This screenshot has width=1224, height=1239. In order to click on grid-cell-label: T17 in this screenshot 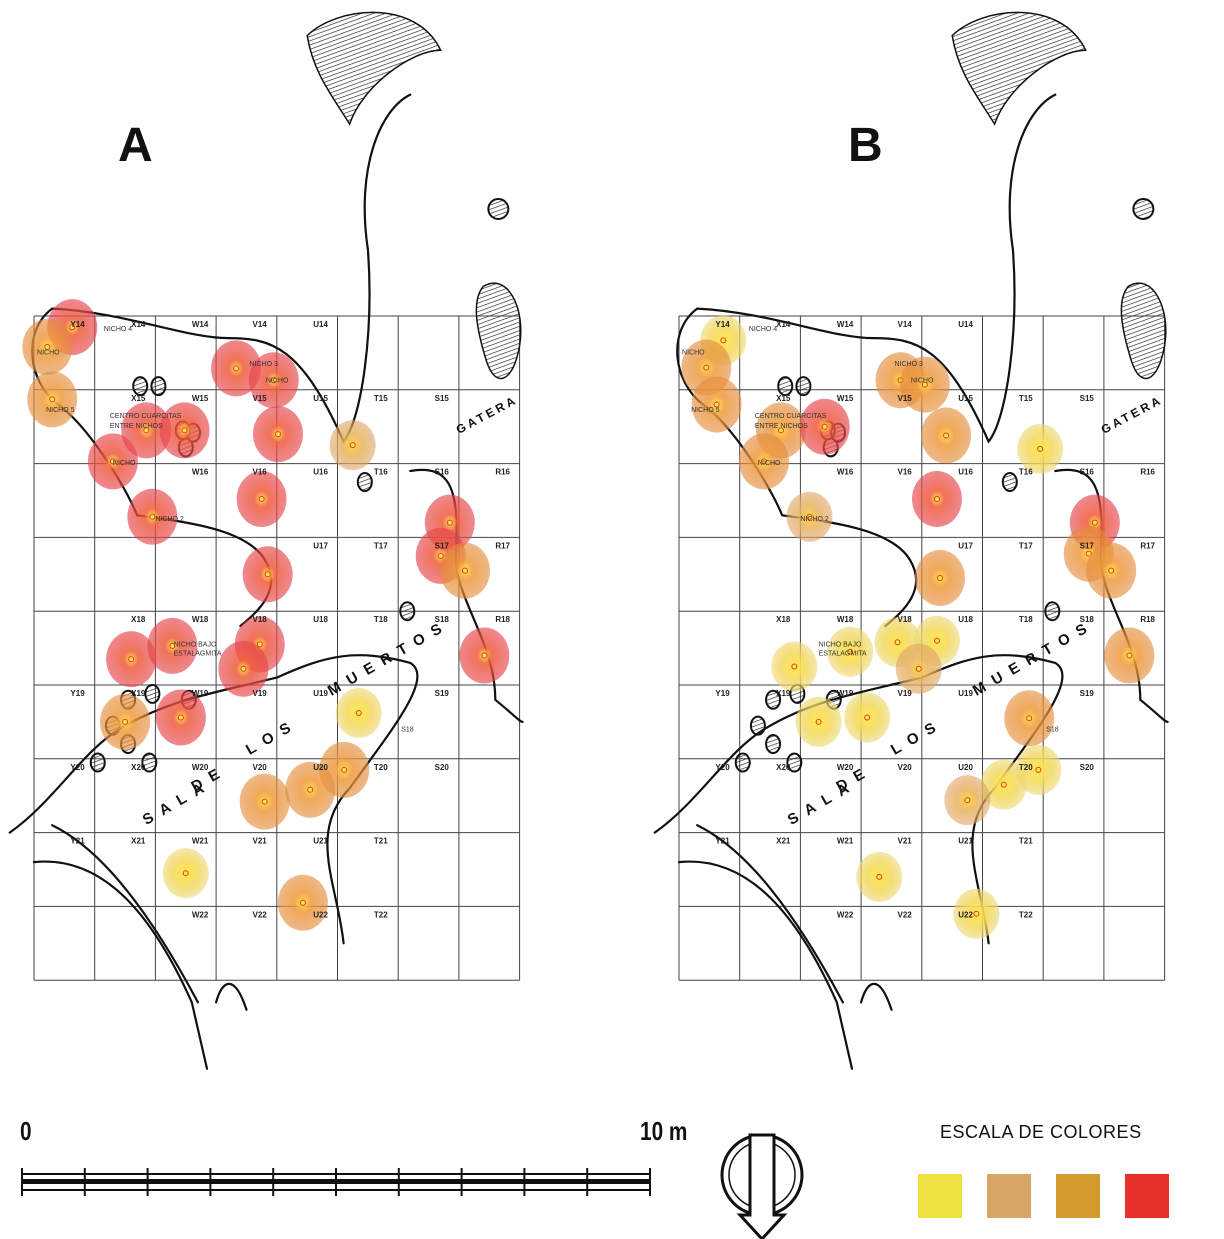, I will do `click(381, 545)`.